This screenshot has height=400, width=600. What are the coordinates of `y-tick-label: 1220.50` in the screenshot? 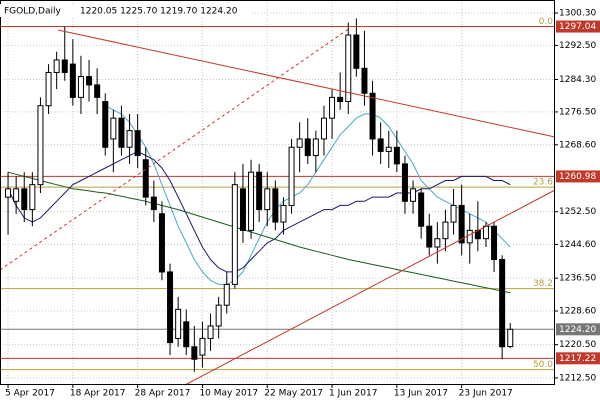 It's located at (577, 345).